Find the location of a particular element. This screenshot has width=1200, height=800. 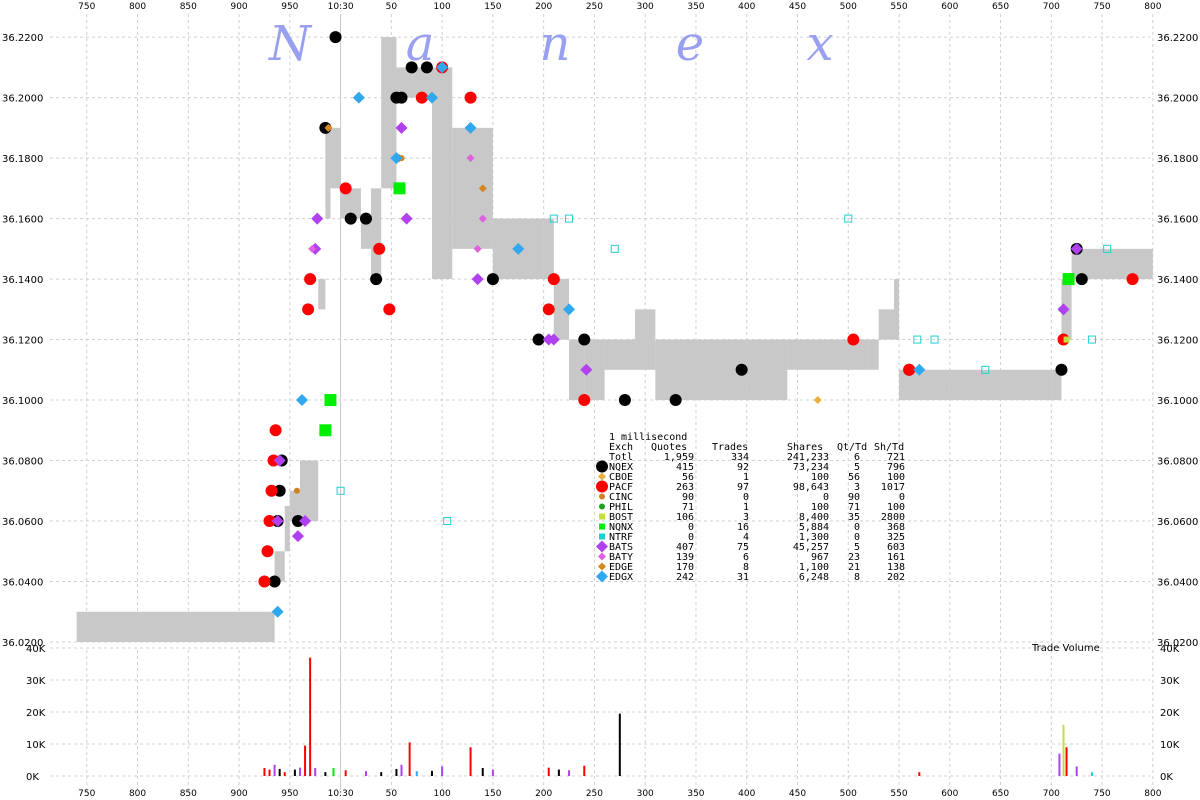

x-tick-label-top: 150 is located at coordinates (492, 7).